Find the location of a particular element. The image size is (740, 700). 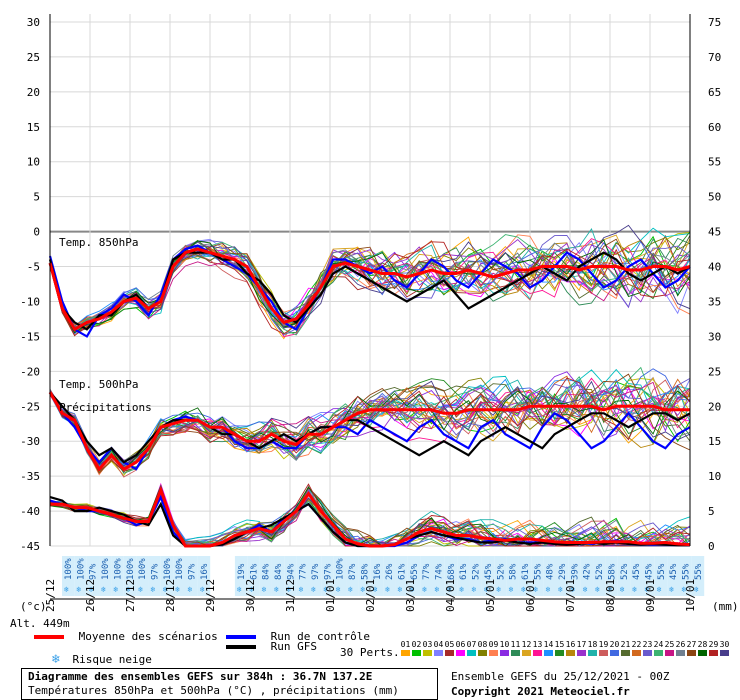

snow-risk-pct: 94% is located at coordinates (291, 571).